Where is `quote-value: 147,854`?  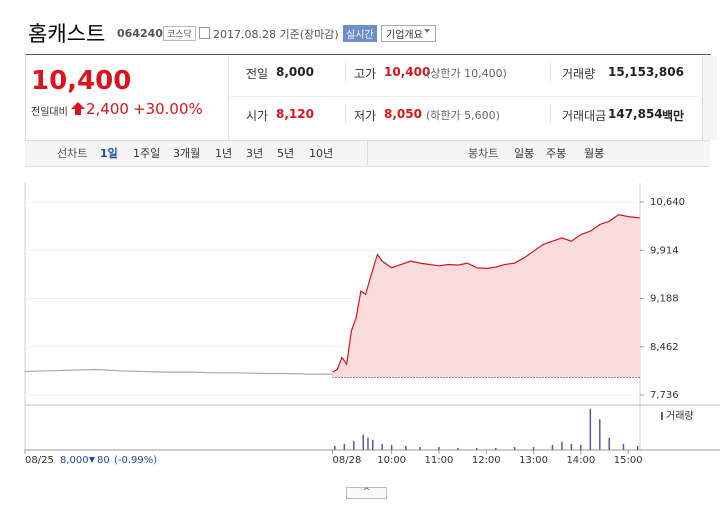
quote-value: 147,854 is located at coordinates (635, 114).